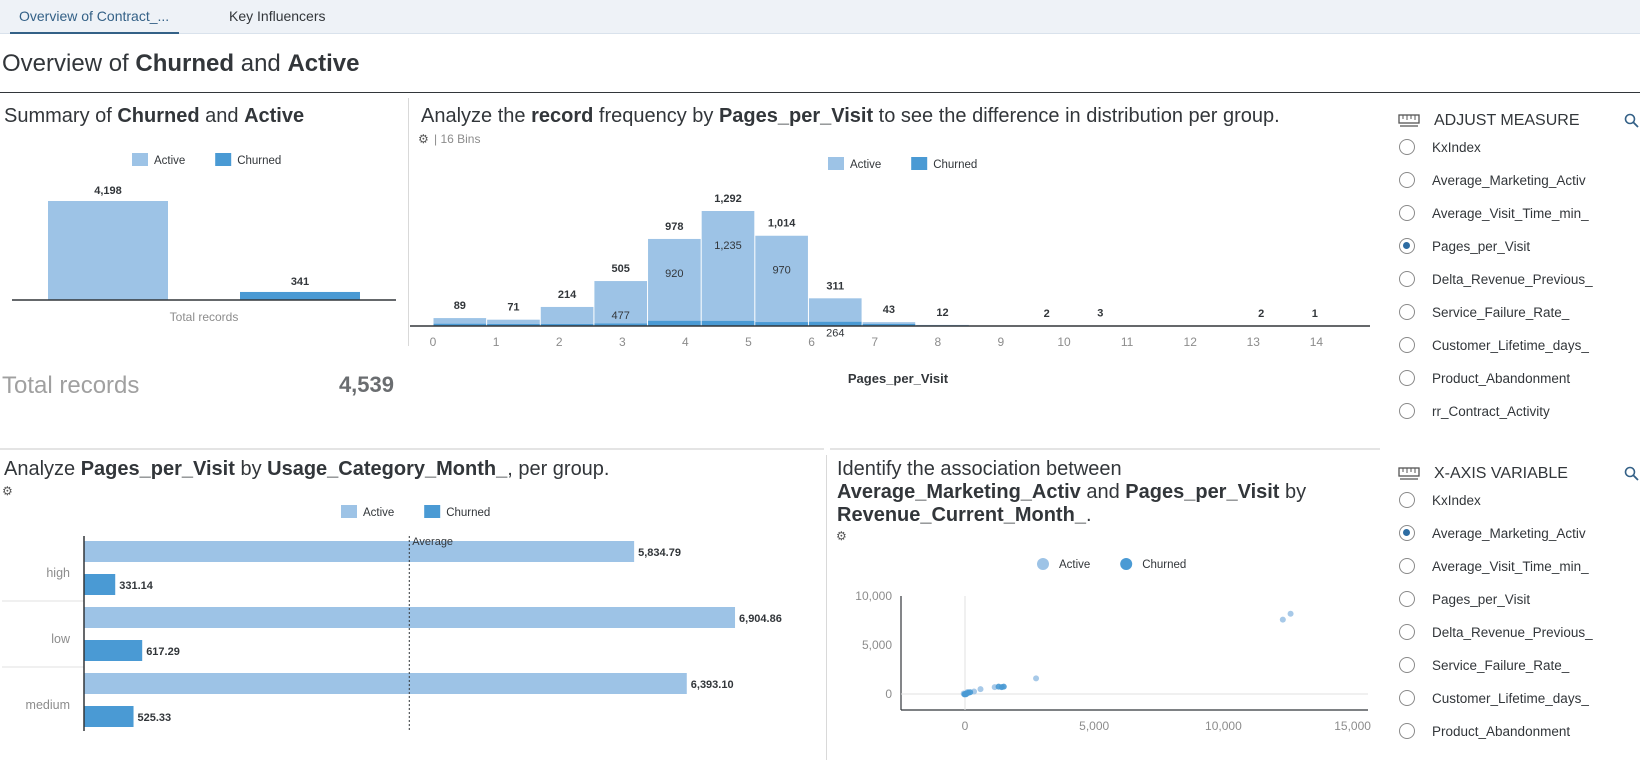 The image size is (1640, 764). Describe the element at coordinates (204, 238) in the screenshot. I see `summary-chart: Active Churned 4,198 341 Total records` at that location.